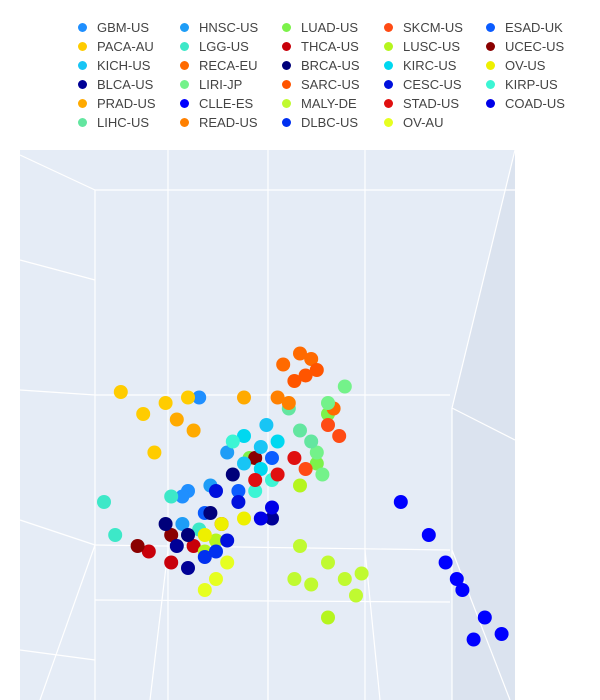 This screenshot has height=700, width=600. What do you see at coordinates (321, 84) in the screenshot?
I see `legend-item: SARC-US` at bounding box center [321, 84].